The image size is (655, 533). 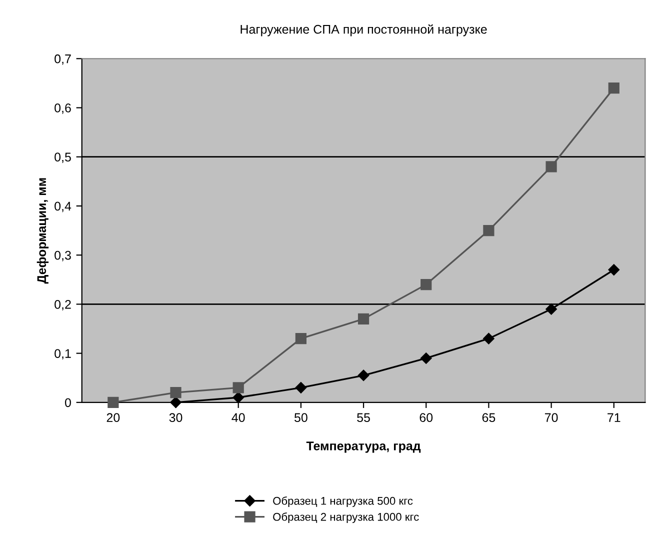 I want to click on x-tick-label: 65, so click(x=489, y=417).